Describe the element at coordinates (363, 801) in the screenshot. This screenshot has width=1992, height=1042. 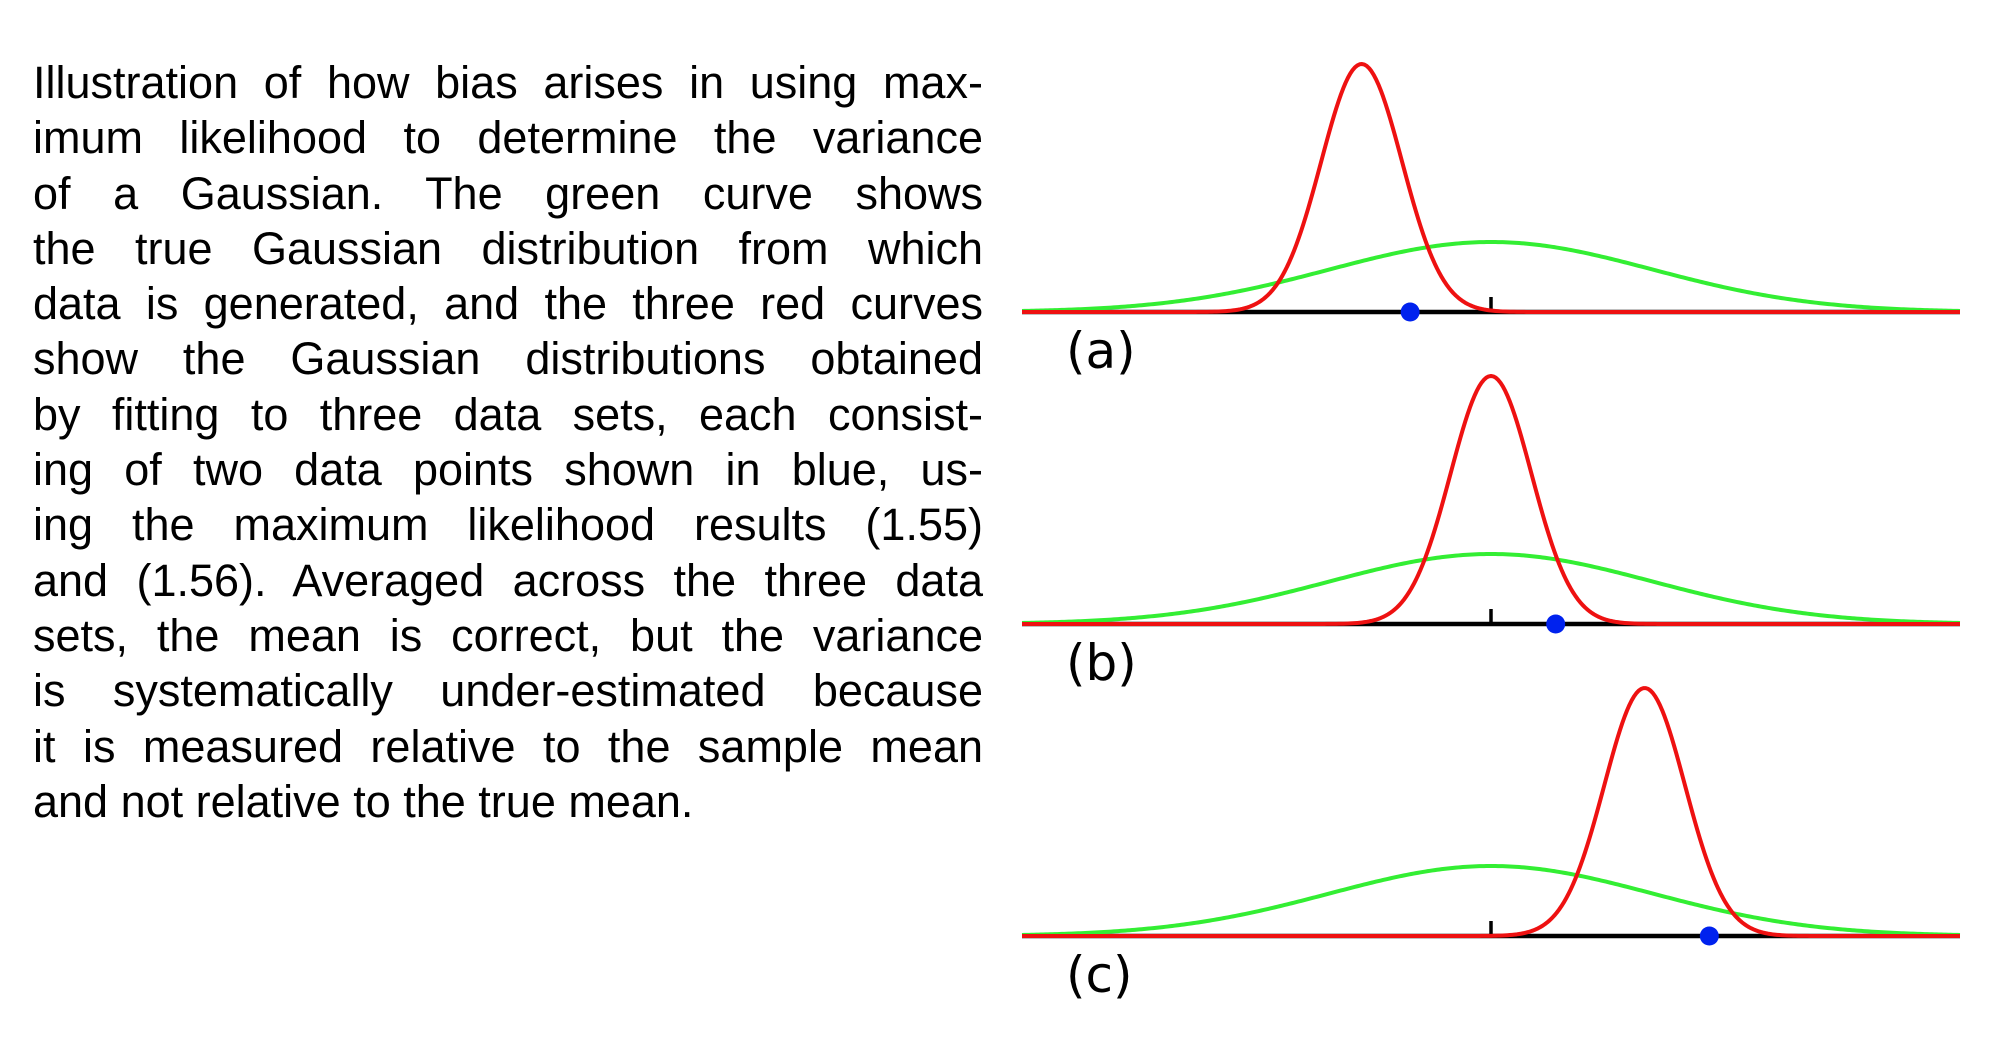
I see `caption-line: and not relative to the true mean.` at that location.